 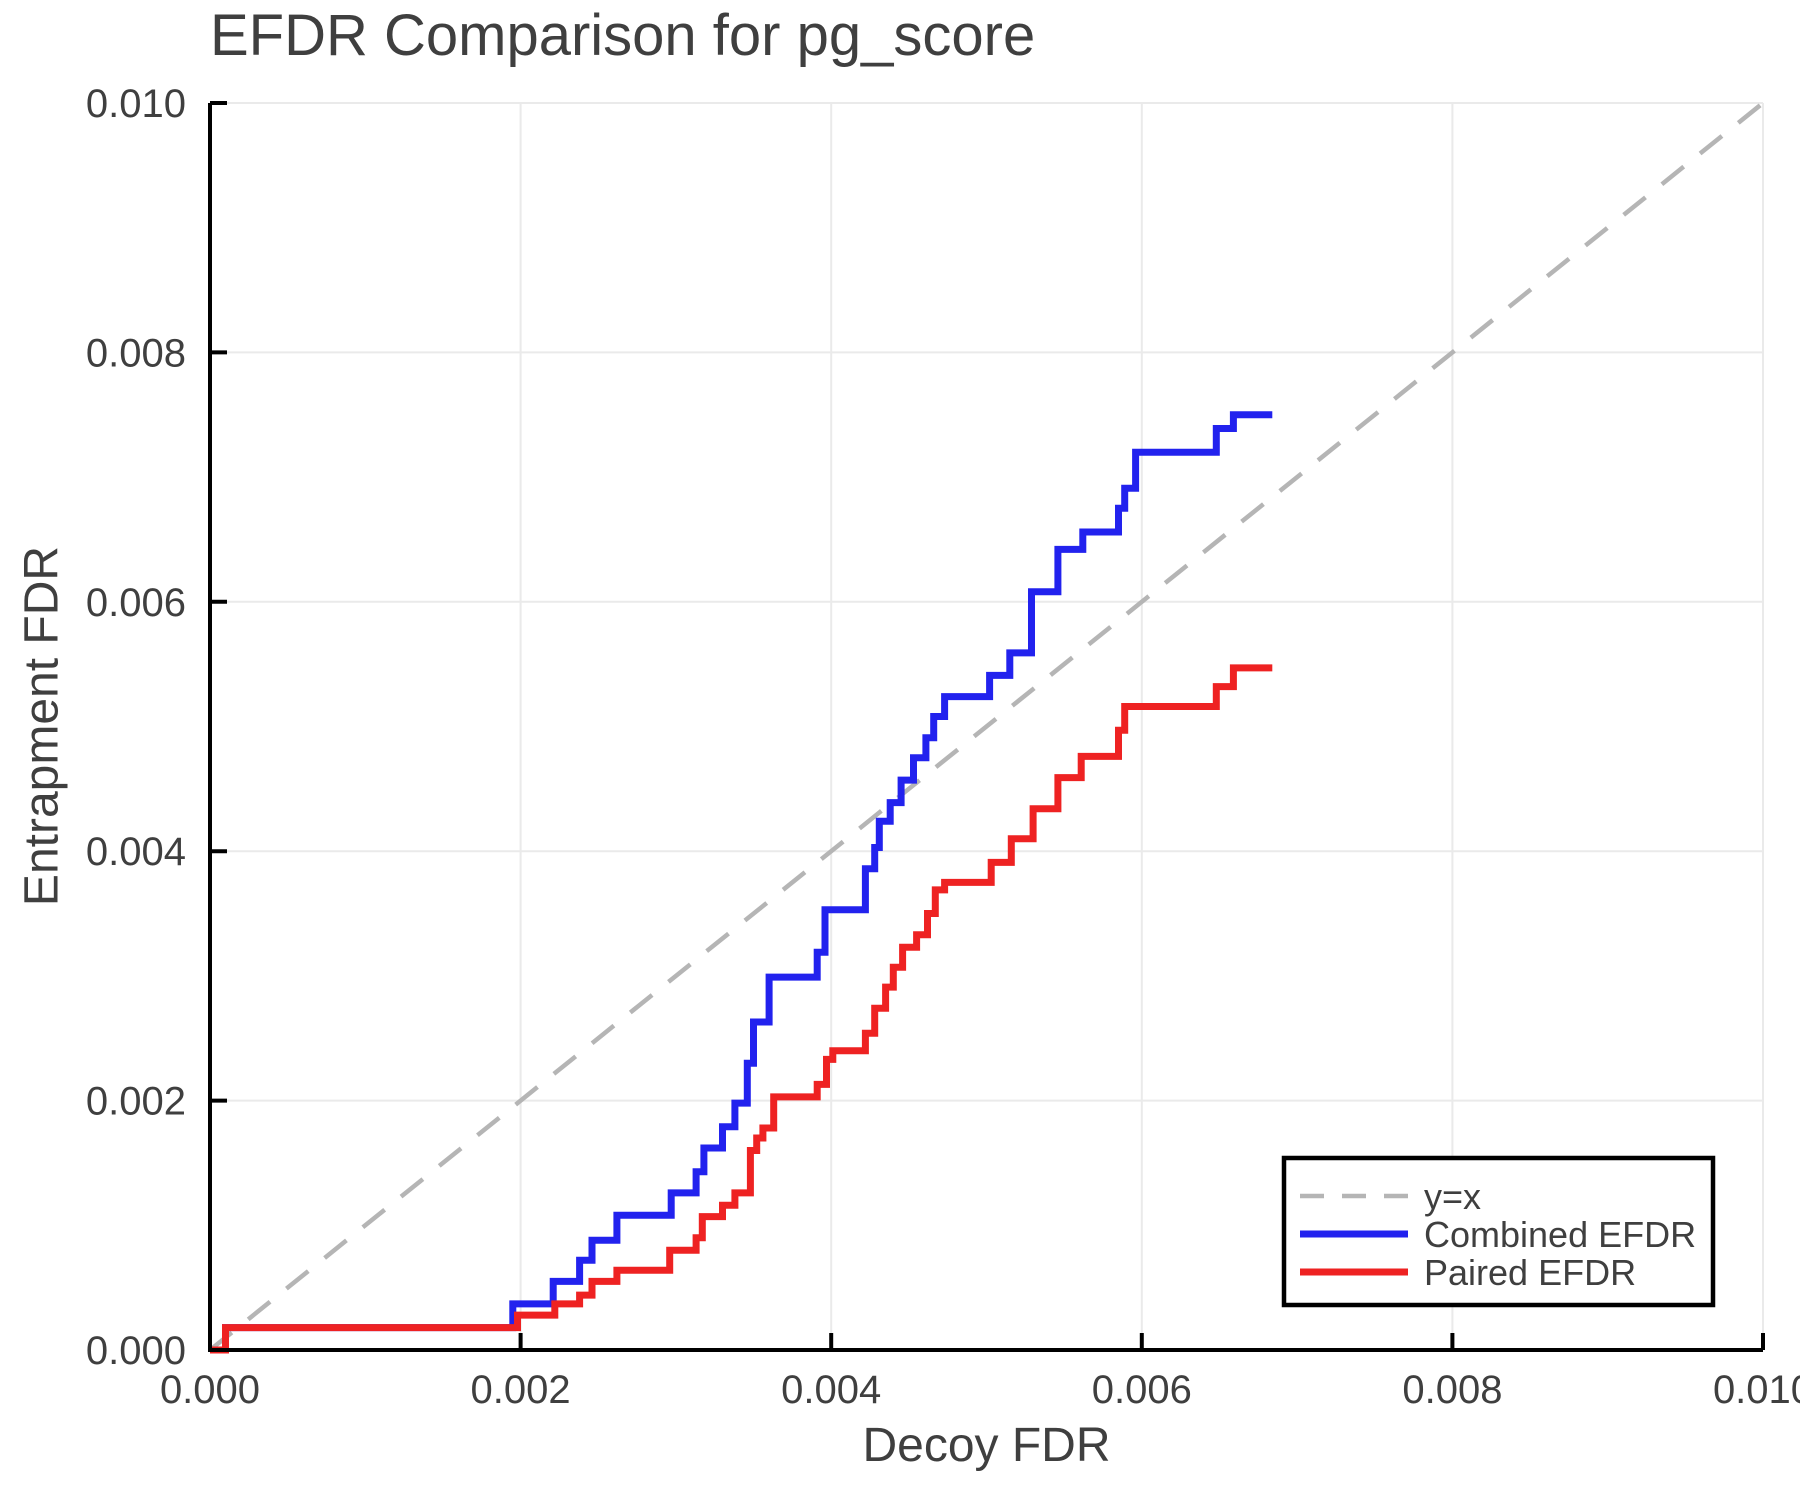 I want to click on legend-label-combined-efdr: Combined EFDR, so click(x=1560, y=1234).